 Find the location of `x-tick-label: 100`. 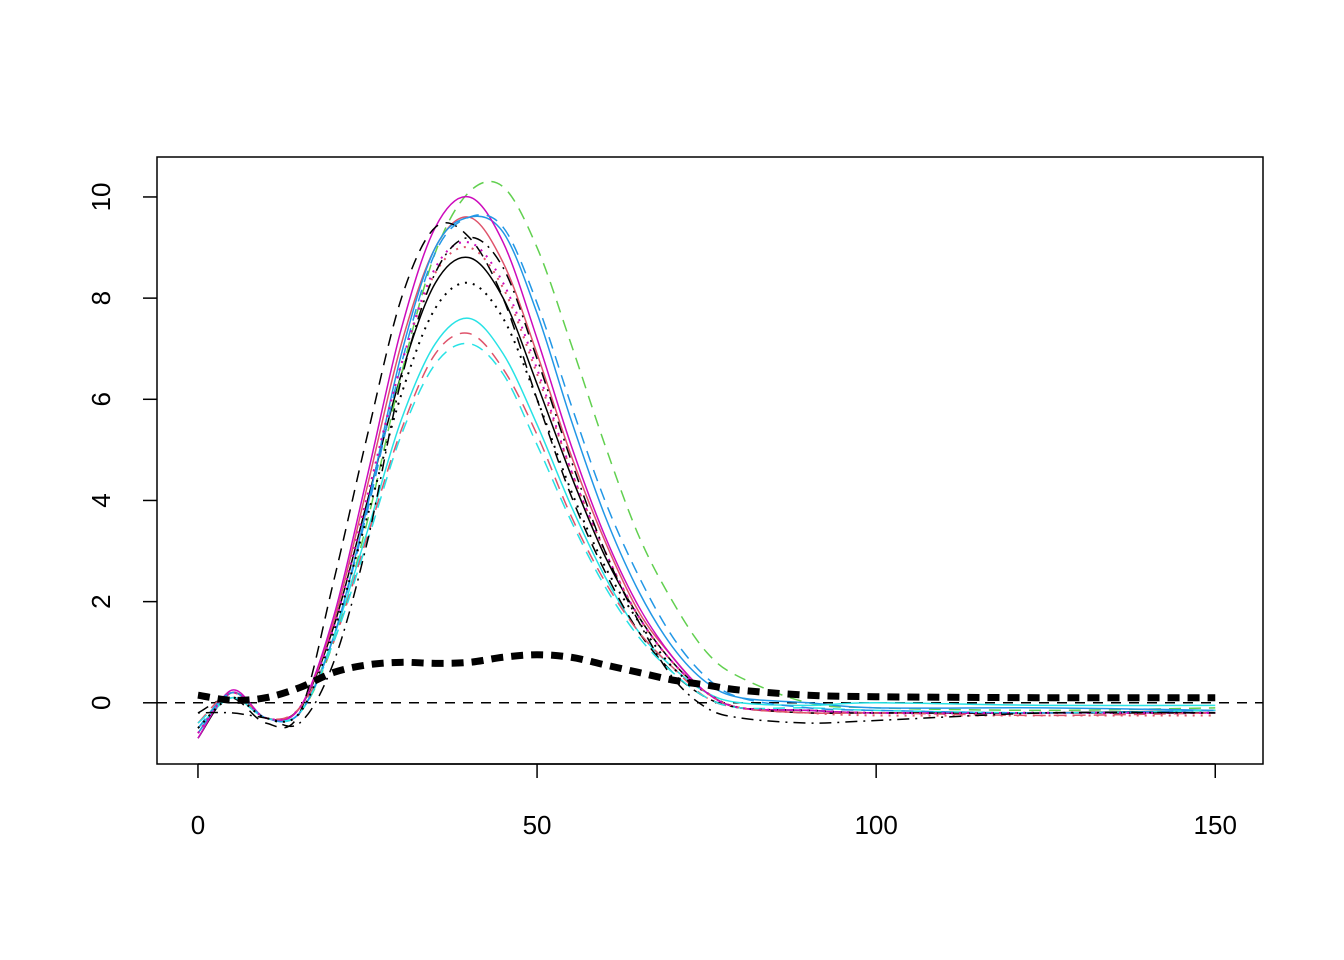

x-tick-label: 100 is located at coordinates (875, 825).